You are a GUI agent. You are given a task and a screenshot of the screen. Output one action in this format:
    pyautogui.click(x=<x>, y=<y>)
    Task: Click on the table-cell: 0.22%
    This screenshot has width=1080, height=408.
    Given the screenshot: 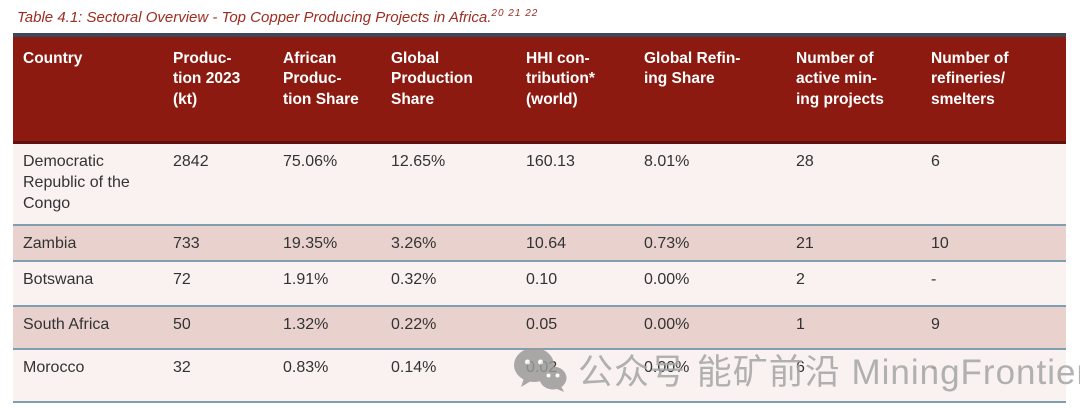 What is the action you would take?
    pyautogui.click(x=448, y=327)
    